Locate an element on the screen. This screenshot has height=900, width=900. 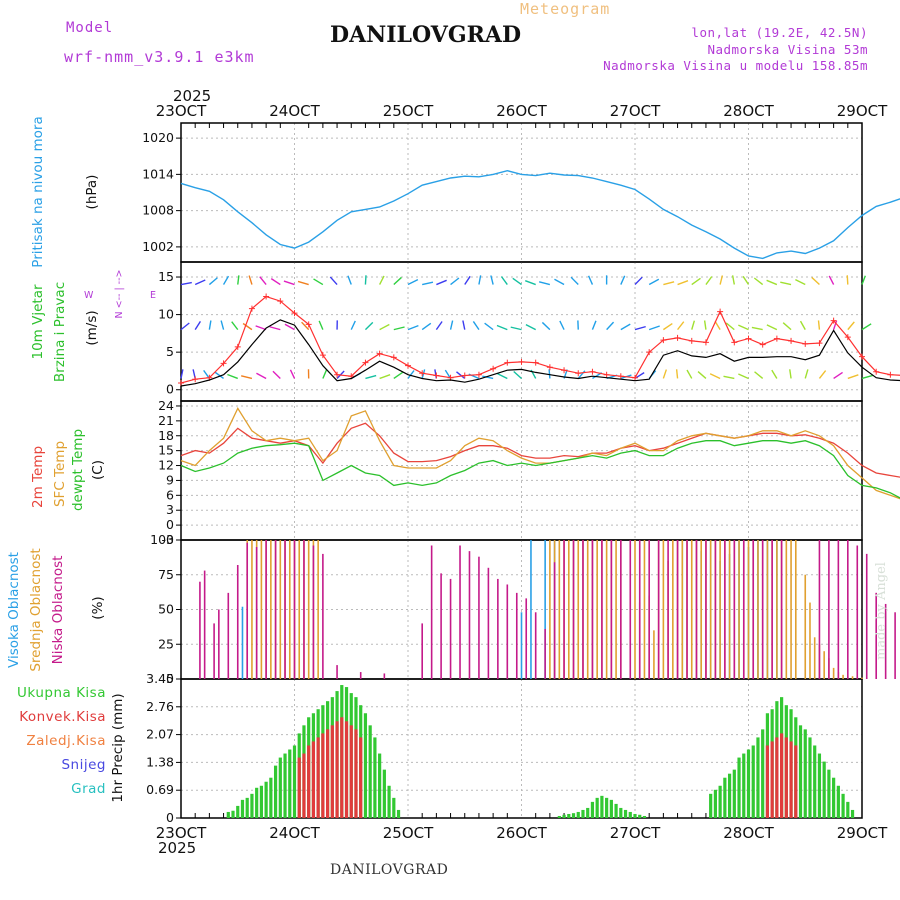
y-tick-label: 0.69 is located at coordinates (160, 789).